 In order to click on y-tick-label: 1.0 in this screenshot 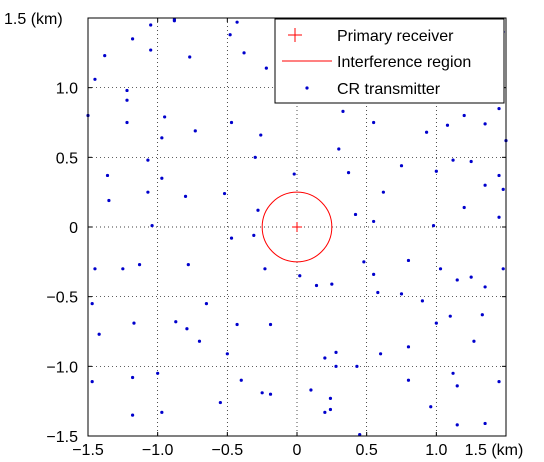, I will do `click(67, 89)`.